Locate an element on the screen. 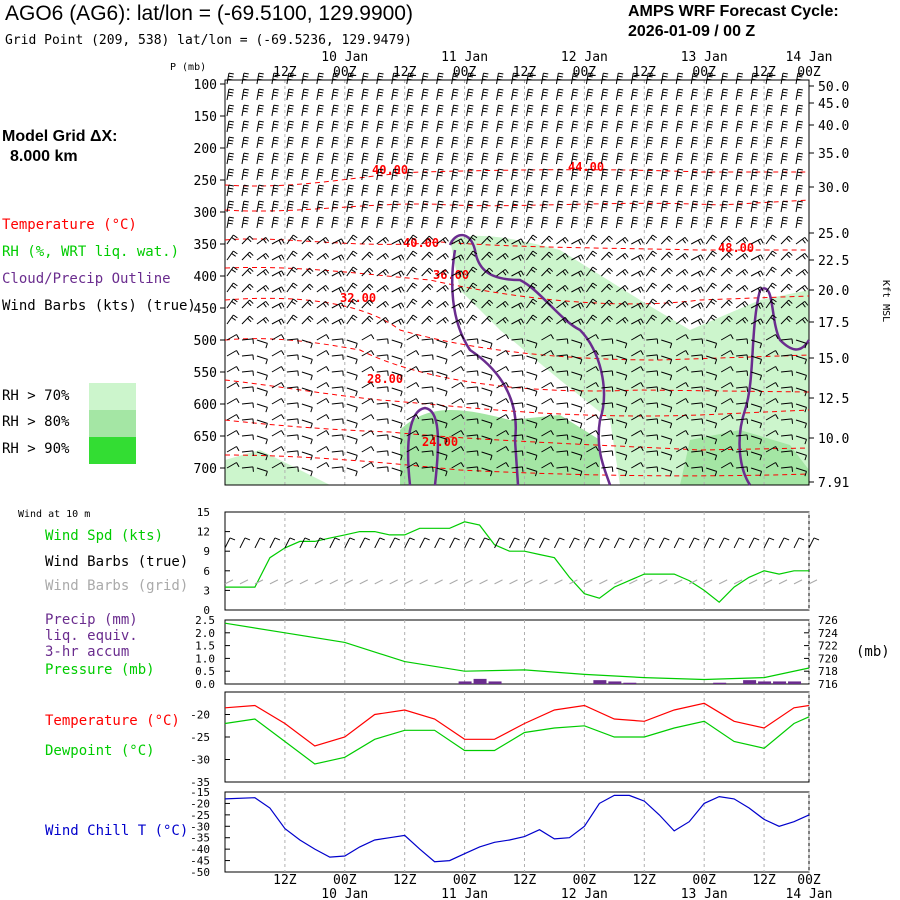 This screenshot has width=900, height=900. wind-barb-grid is located at coordinates (798, 582).